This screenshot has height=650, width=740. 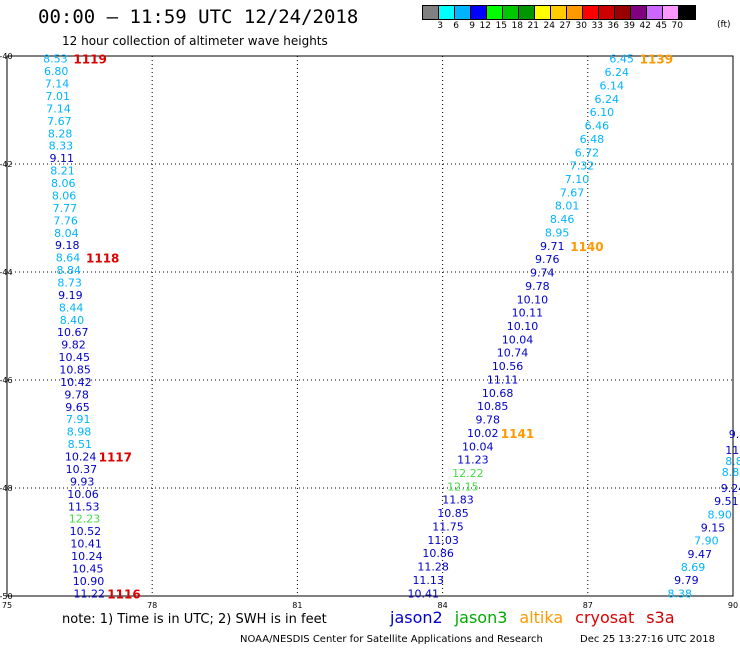 I want to click on wave-height-value: 9.19, so click(x=70, y=295).